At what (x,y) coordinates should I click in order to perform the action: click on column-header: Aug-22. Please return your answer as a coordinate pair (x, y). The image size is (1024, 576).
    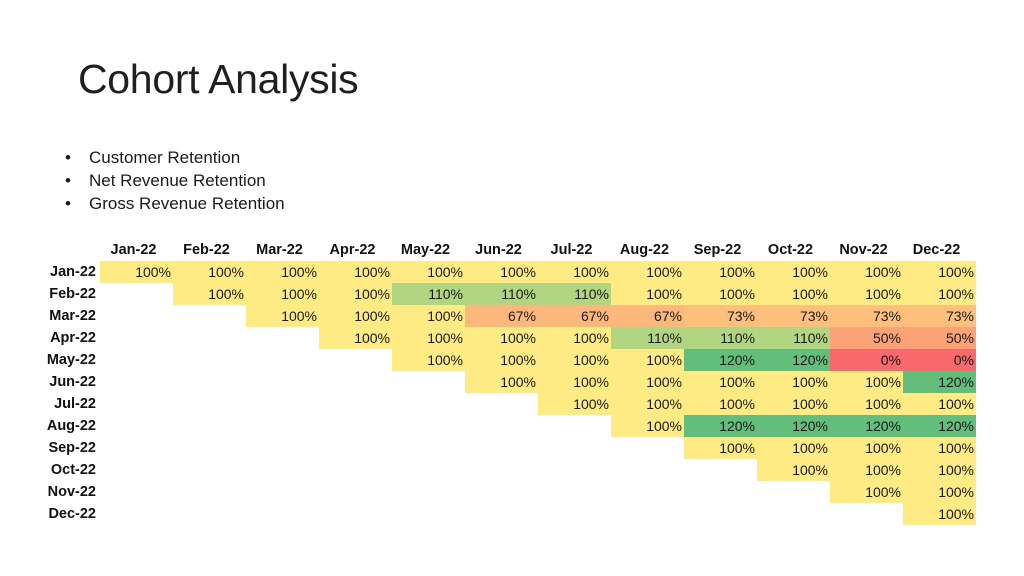
    Looking at the image, I should click on (644, 250).